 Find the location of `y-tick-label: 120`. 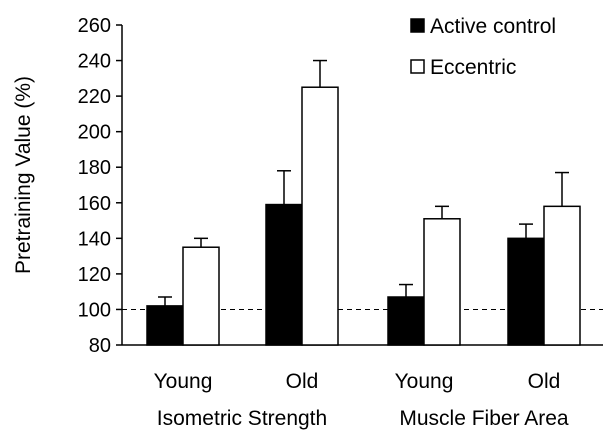

y-tick-label: 120 is located at coordinates (94, 275).